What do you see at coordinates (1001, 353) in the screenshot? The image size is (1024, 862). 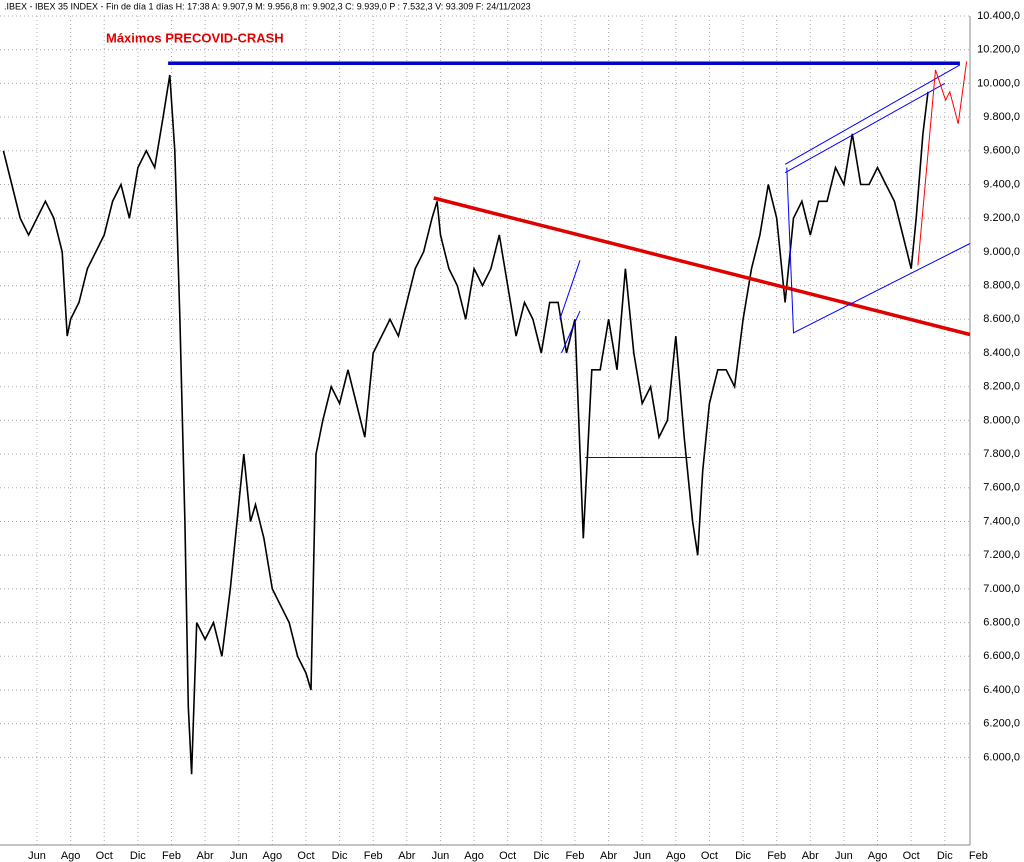 I see `y-tick-label: 8.400,0` at bounding box center [1001, 353].